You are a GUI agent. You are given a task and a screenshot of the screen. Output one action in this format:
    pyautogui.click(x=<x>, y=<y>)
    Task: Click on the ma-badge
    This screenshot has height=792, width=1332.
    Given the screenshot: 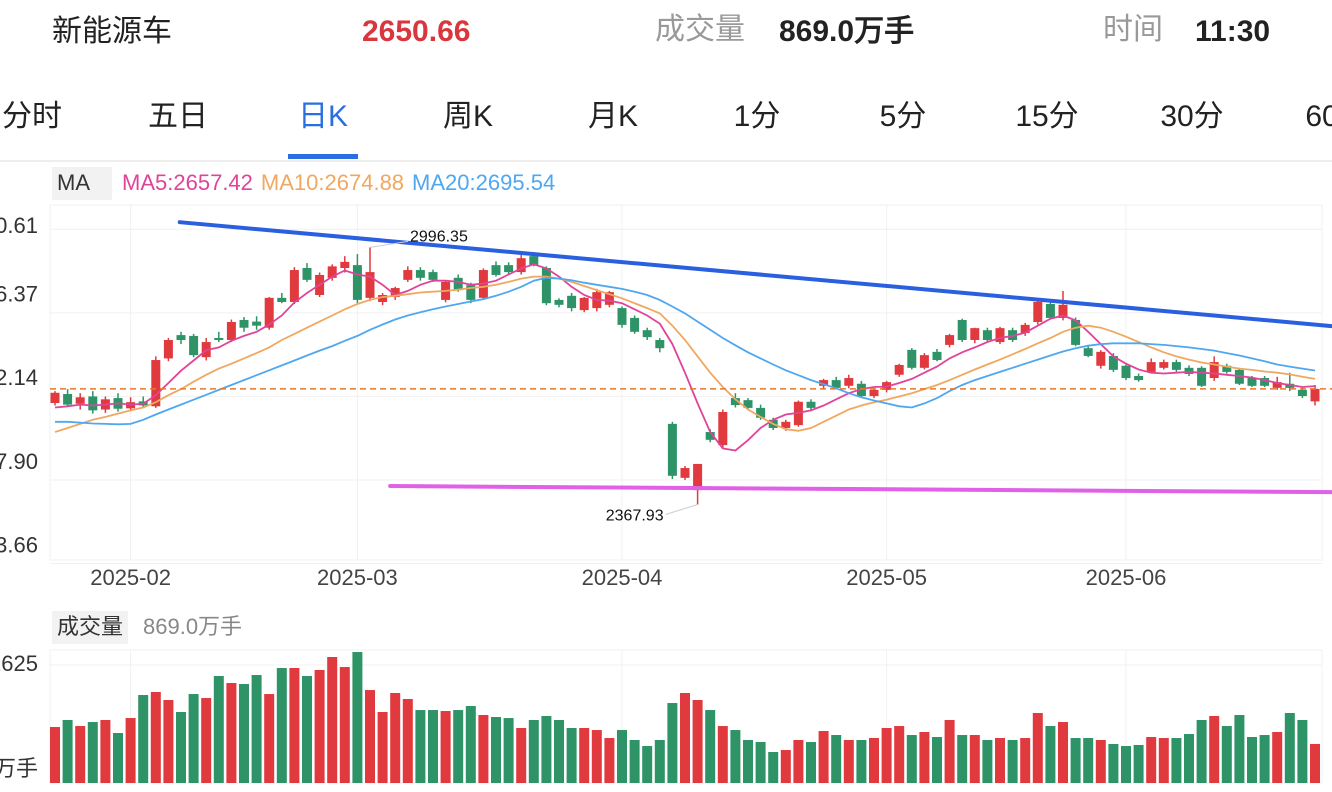 What is the action you would take?
    pyautogui.click(x=82, y=183)
    